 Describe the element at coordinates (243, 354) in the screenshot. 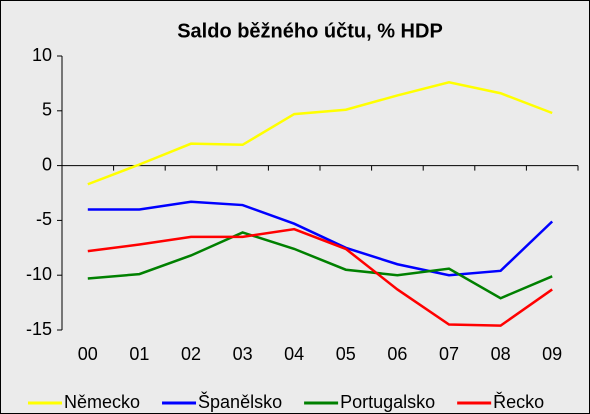

I see `x-tick-label: 03` at that location.